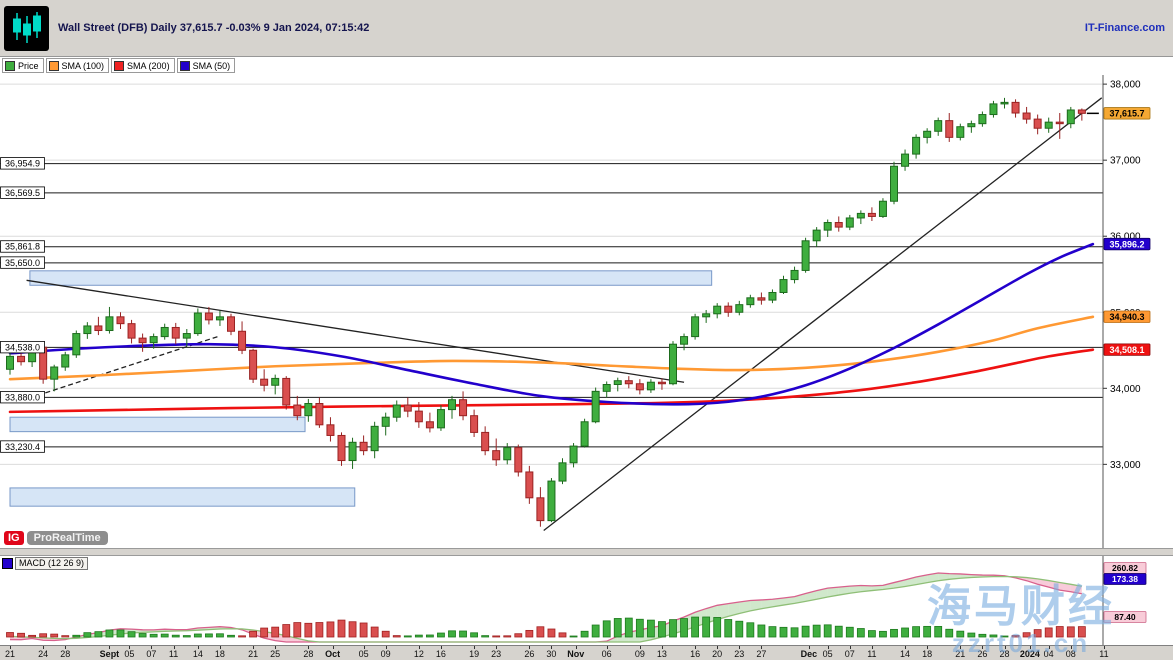 This screenshot has height=660, width=1173. What do you see at coordinates (22, 247) in the screenshot?
I see `svg-text: 35,861.8` at bounding box center [22, 247].